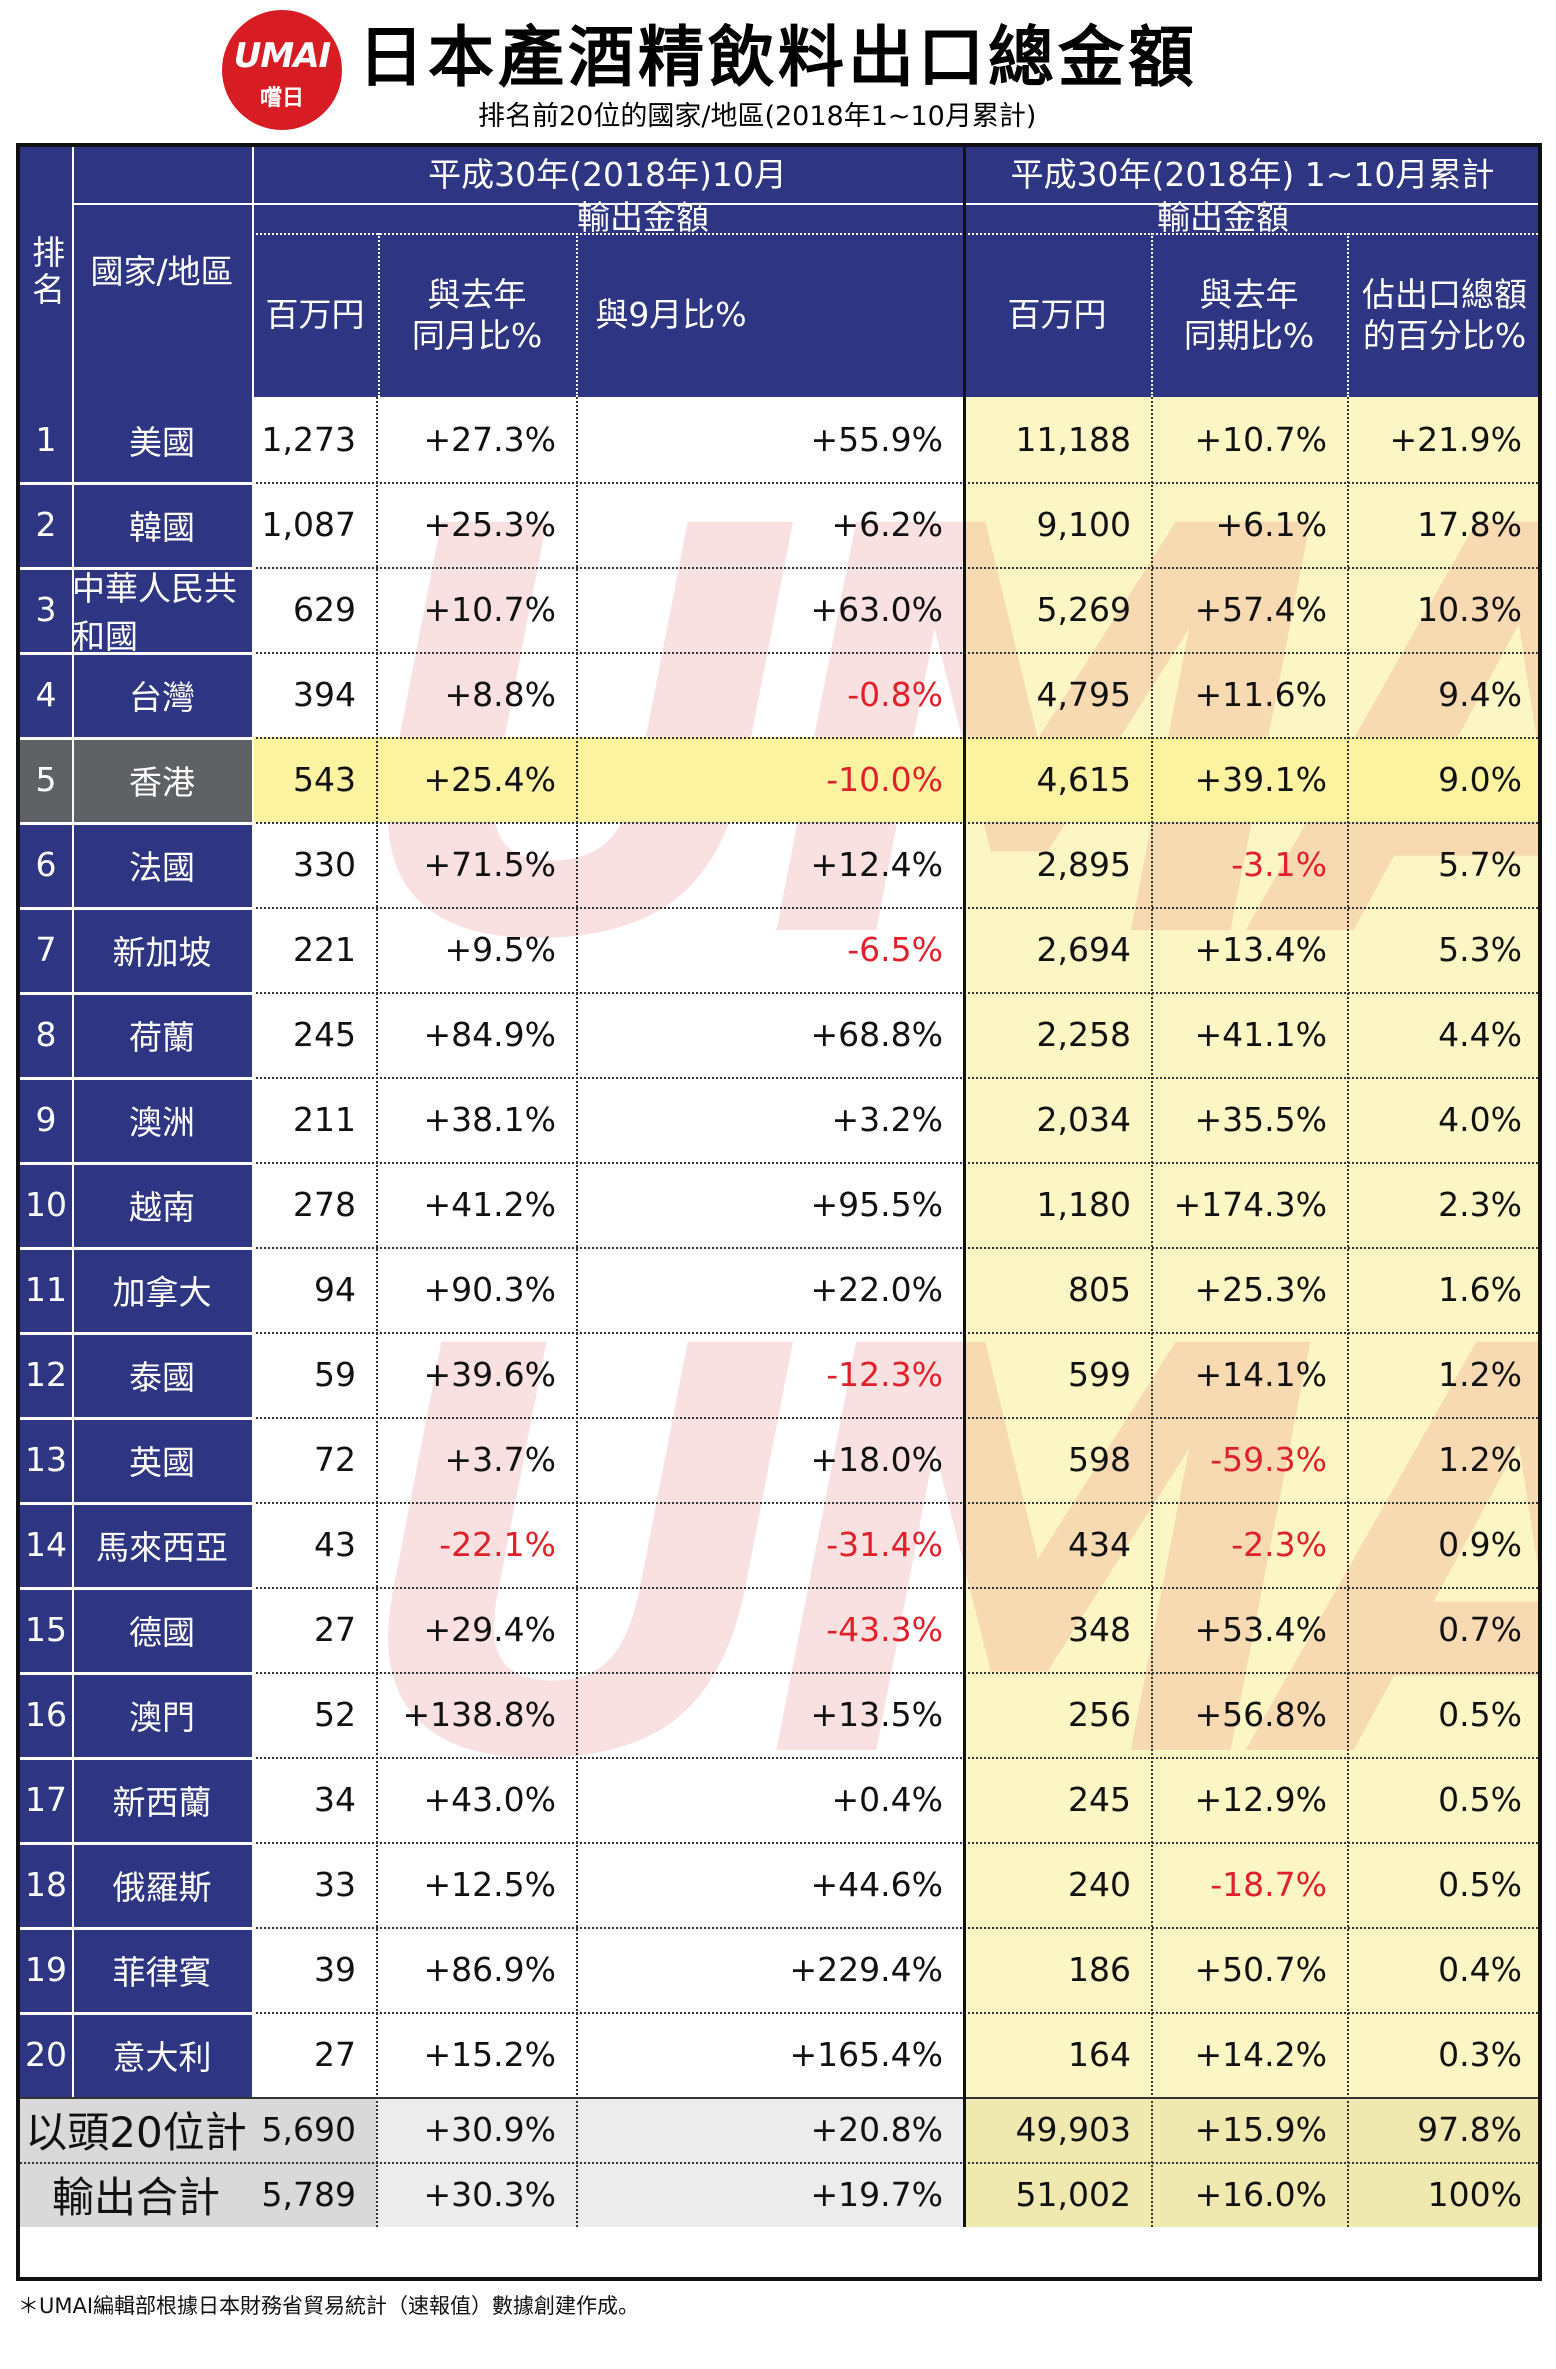 The image size is (1556, 2369). What do you see at coordinates (324, 779) in the screenshot?
I see `m-jpy-cell: 543` at bounding box center [324, 779].